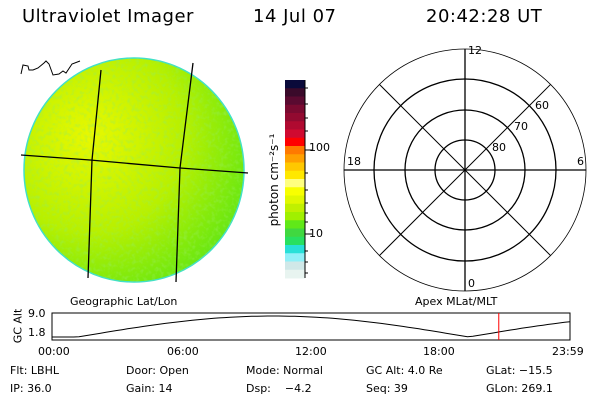 This screenshot has width=600, height=400. I want to click on glat-info: GLat: −15.5, so click(519, 370).